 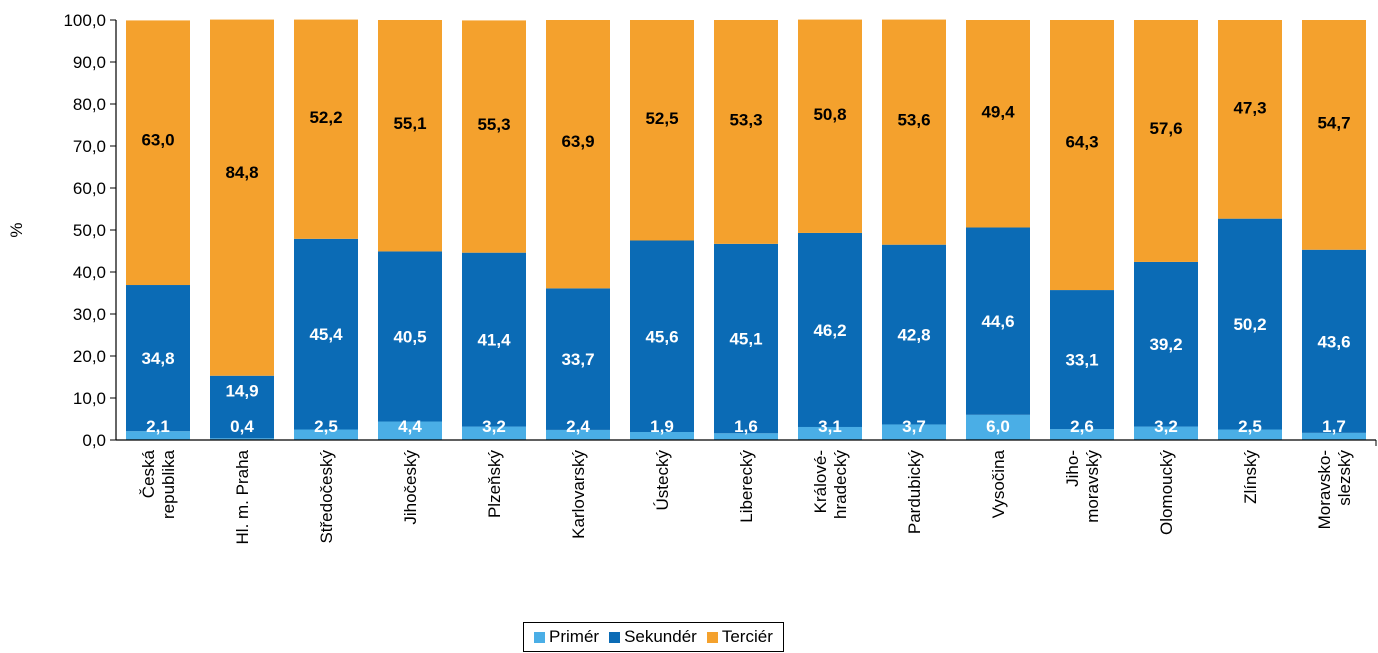 I want to click on y-tick-label: 90,0, so click(x=89, y=62).